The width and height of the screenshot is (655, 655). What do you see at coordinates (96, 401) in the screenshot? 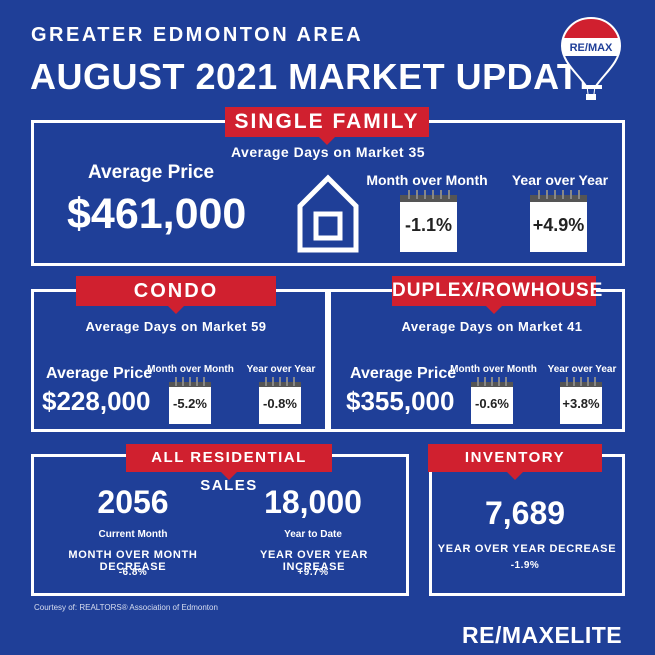
I see `condo-price: $228,000` at bounding box center [96, 401].